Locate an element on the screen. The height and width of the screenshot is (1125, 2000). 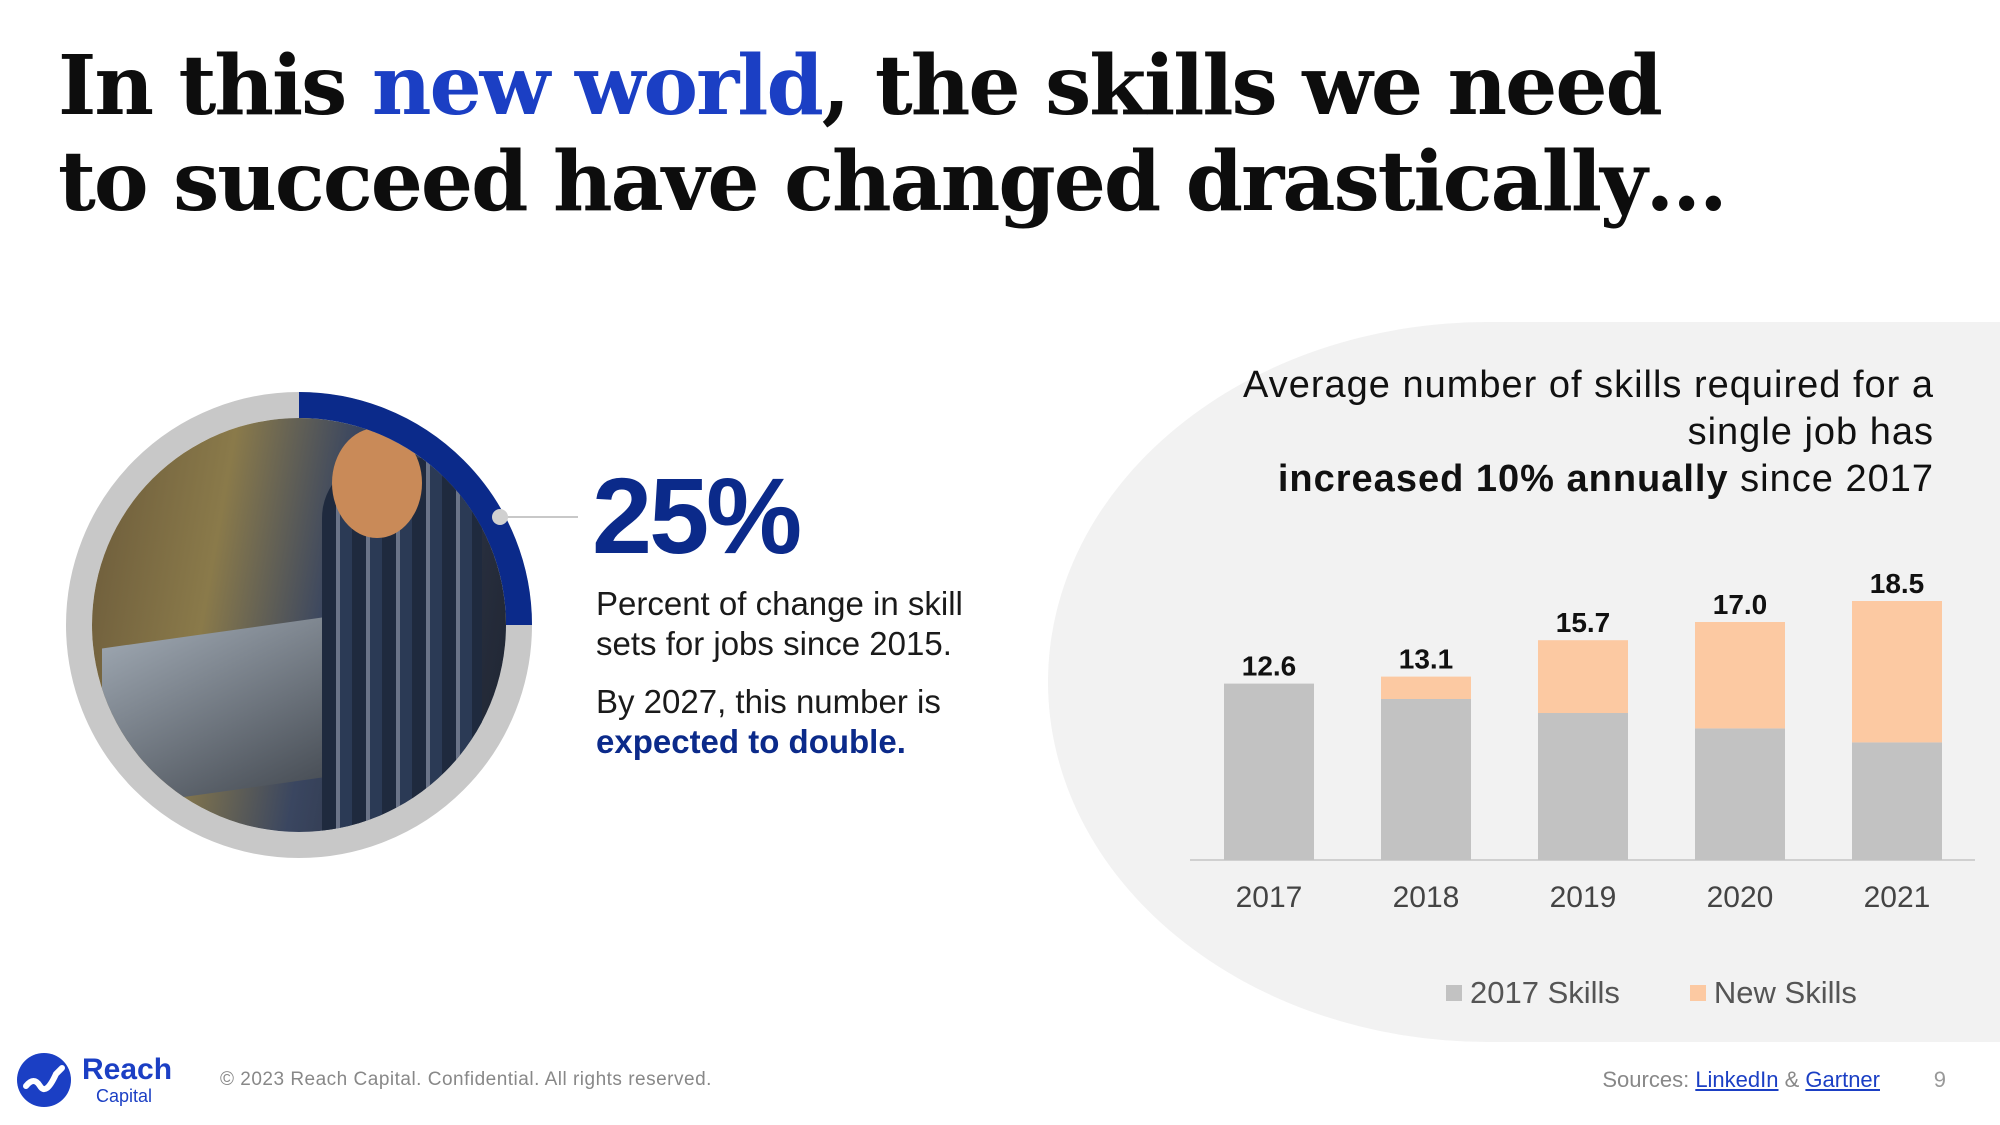
stat-note-bold: expected to double. is located at coordinates (751, 741).